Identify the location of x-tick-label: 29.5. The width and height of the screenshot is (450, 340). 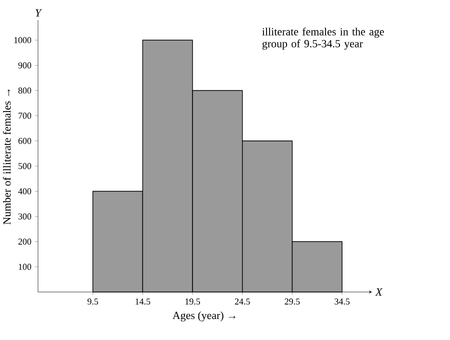
(292, 301).